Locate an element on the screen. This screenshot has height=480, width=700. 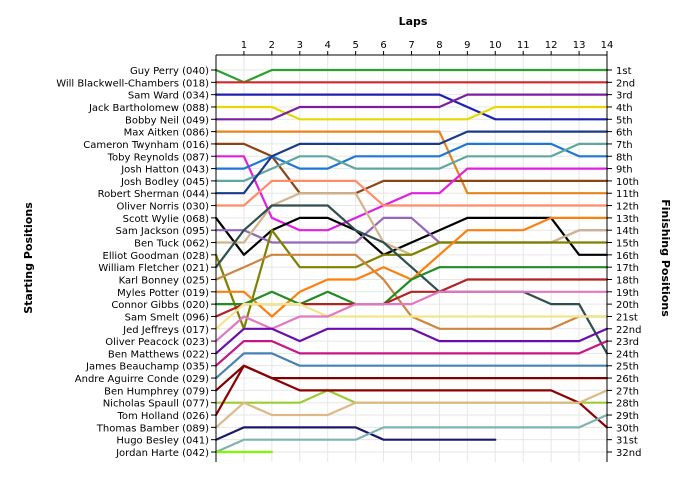
finishing-position-label: 20th is located at coordinates (627, 305).